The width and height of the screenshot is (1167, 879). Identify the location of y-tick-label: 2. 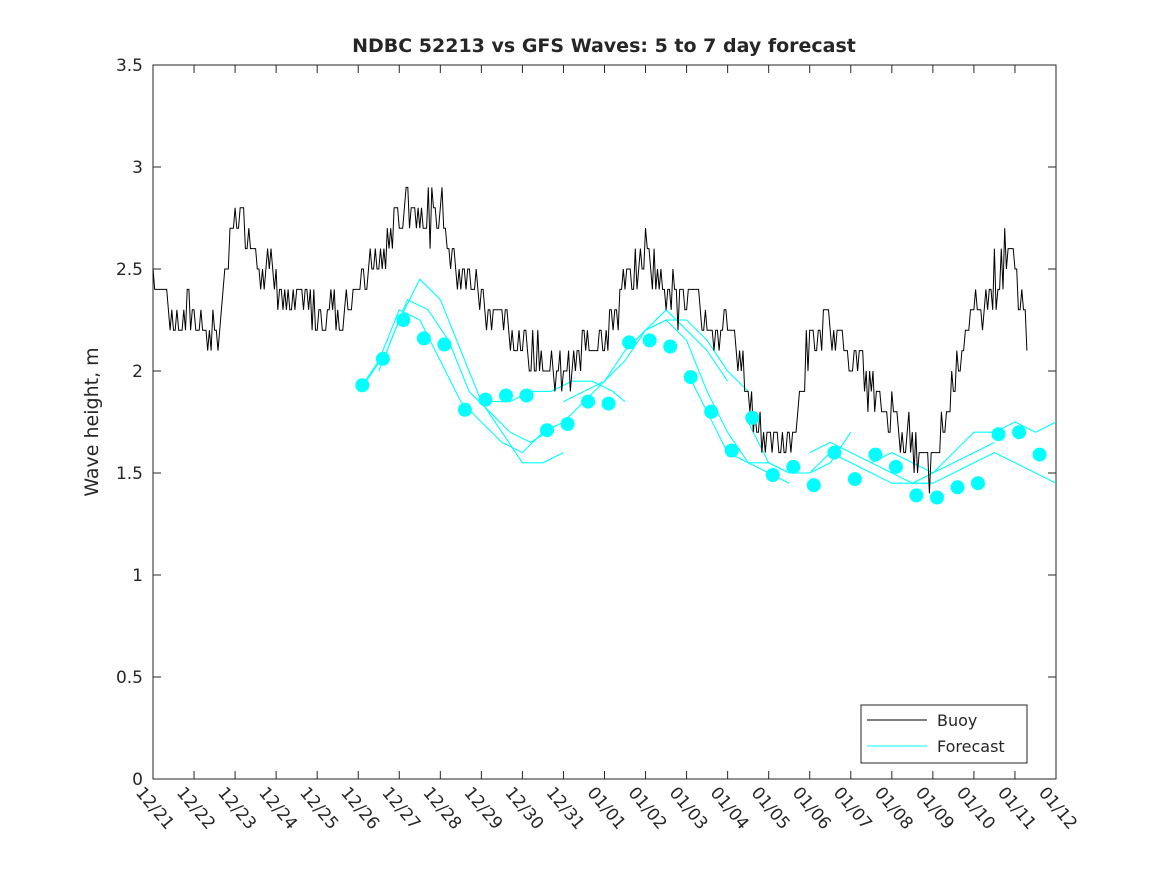
(137, 372).